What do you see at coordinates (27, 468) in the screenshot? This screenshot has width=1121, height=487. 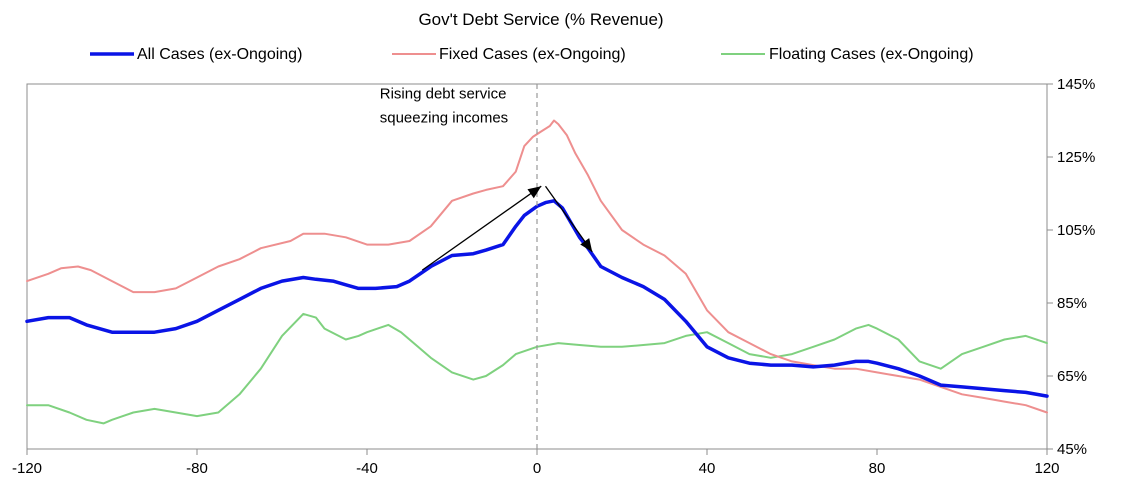 I see `x-tick-label: -120` at bounding box center [27, 468].